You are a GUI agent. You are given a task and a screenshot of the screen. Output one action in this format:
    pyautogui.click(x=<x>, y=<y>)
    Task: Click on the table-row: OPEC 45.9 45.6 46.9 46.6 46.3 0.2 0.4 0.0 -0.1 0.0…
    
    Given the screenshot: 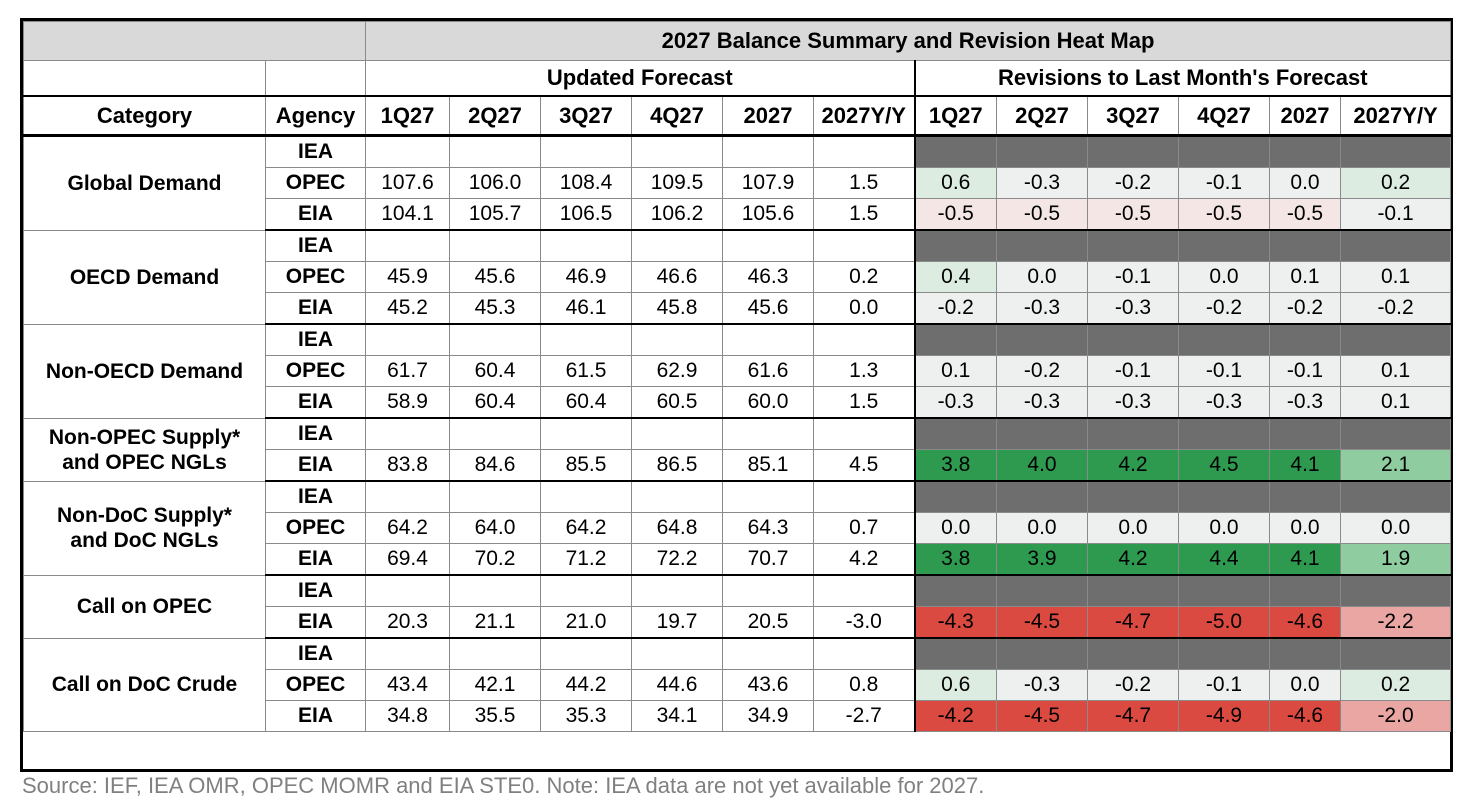 What is the action you would take?
    pyautogui.click(x=738, y=277)
    